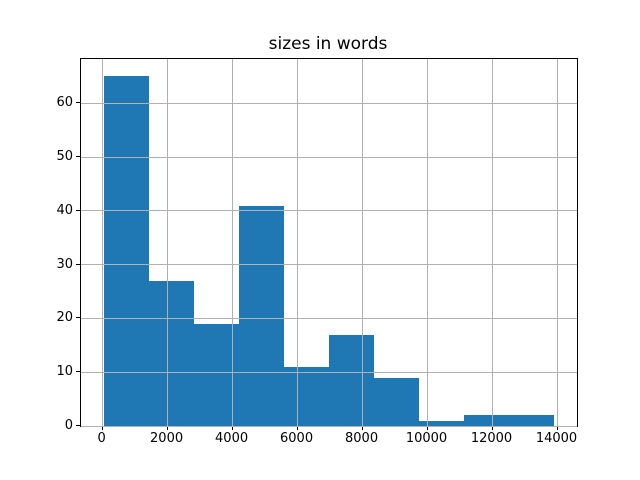  I want to click on x-tick-label: 8000, so click(362, 438).